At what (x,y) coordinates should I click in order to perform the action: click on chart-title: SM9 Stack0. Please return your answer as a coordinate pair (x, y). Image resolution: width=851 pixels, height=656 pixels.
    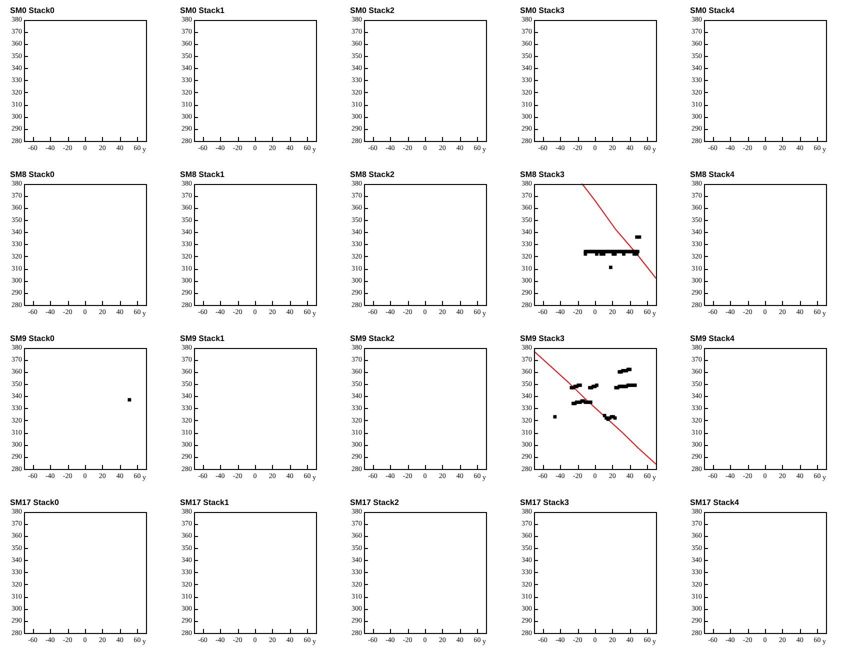
    Looking at the image, I should click on (33, 339).